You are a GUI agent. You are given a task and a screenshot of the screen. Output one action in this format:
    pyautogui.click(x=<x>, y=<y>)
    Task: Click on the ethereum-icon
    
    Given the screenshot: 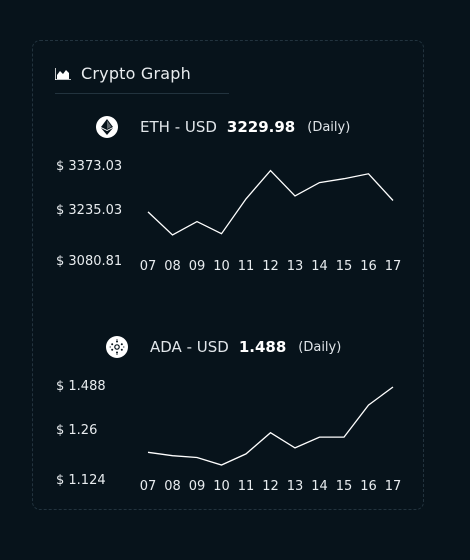 What is the action you would take?
    pyautogui.click(x=107, y=127)
    